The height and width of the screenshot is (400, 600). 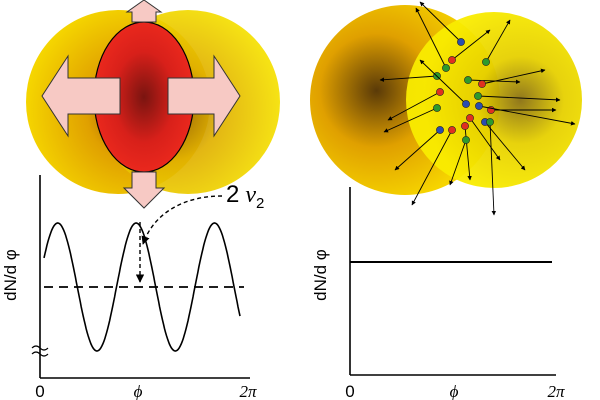 What do you see at coordinates (144, 190) in the screenshot?
I see `pressure-arrow-down-icon` at bounding box center [144, 190].